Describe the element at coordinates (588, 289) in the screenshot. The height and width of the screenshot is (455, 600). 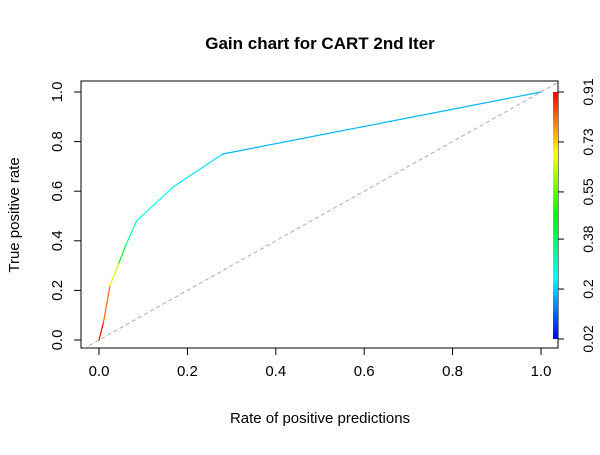
I see `colorbar-tick-label: 0.2` at that location.